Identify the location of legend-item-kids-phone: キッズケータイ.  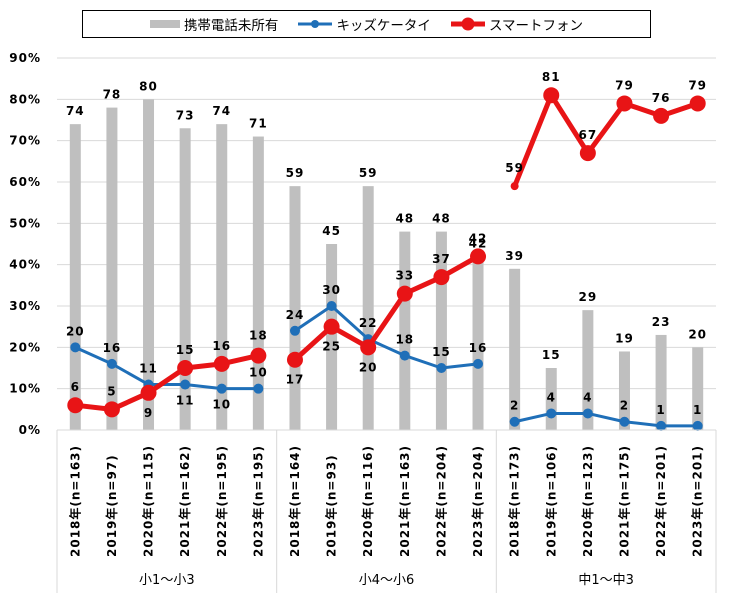
(364, 24).